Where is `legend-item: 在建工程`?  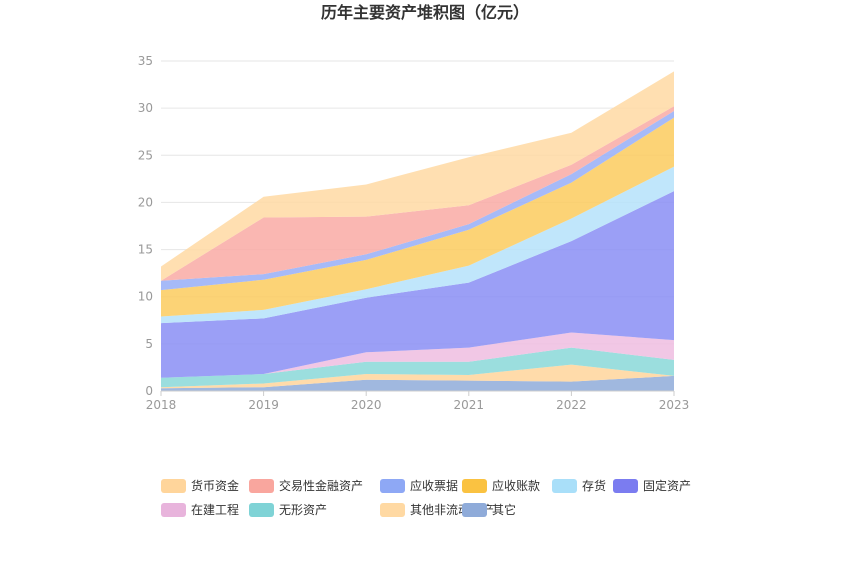
legend-item: 在建工程 is located at coordinates (200, 509).